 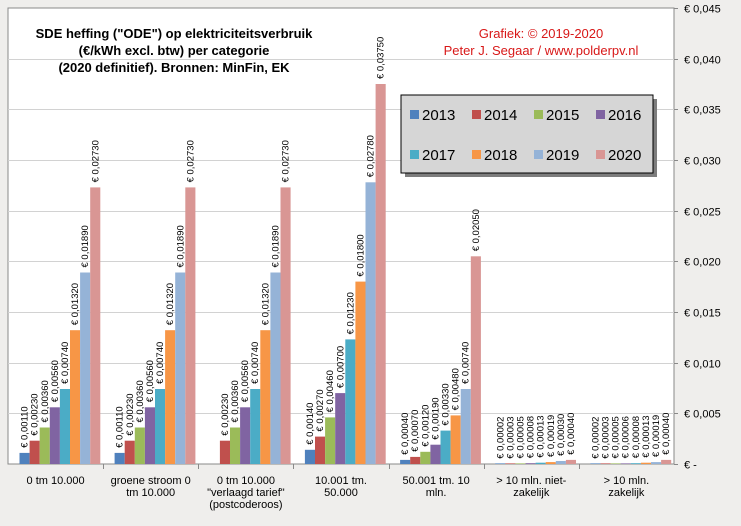 I want to click on credit-line: Grafiek: © 2019-2020, so click(x=541, y=33).